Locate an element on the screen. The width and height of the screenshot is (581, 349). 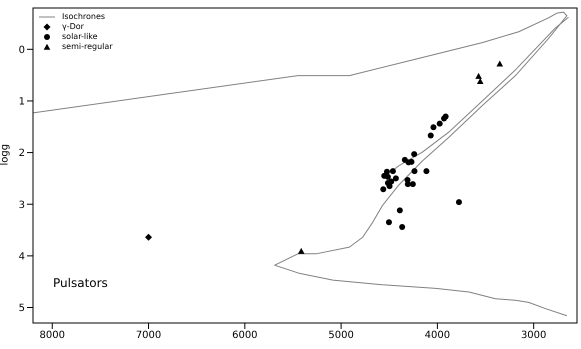
x-tick-label: 4000 is located at coordinates (437, 336).